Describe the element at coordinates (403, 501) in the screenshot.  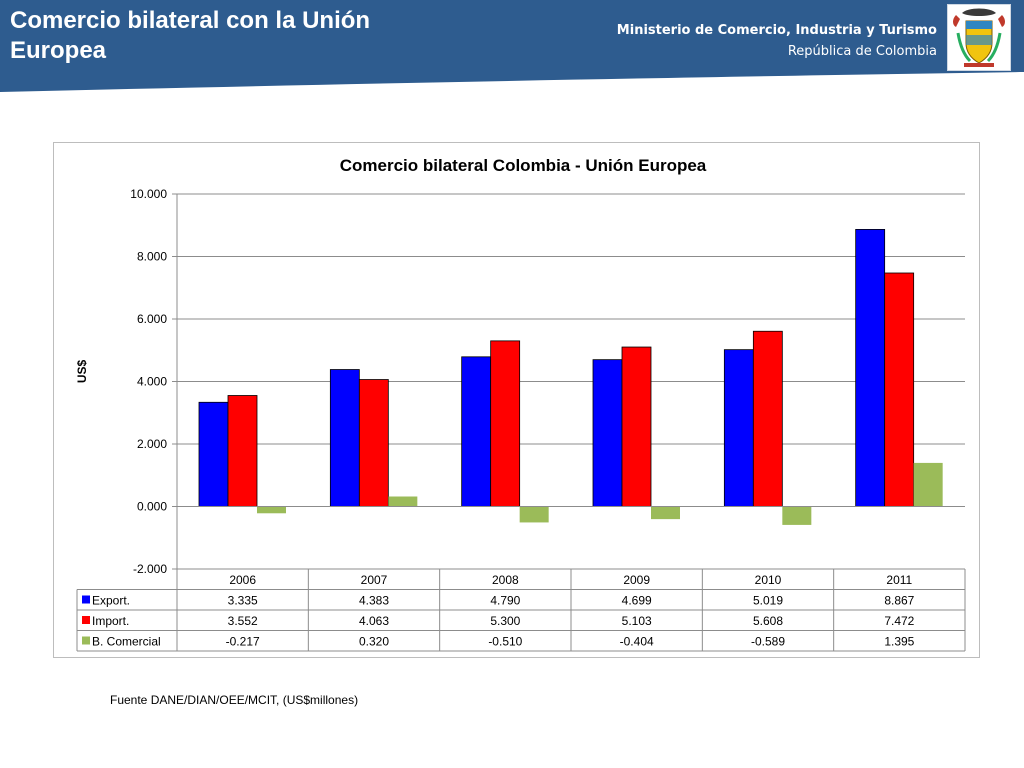
I see `bar-b-comercial-2007` at that location.